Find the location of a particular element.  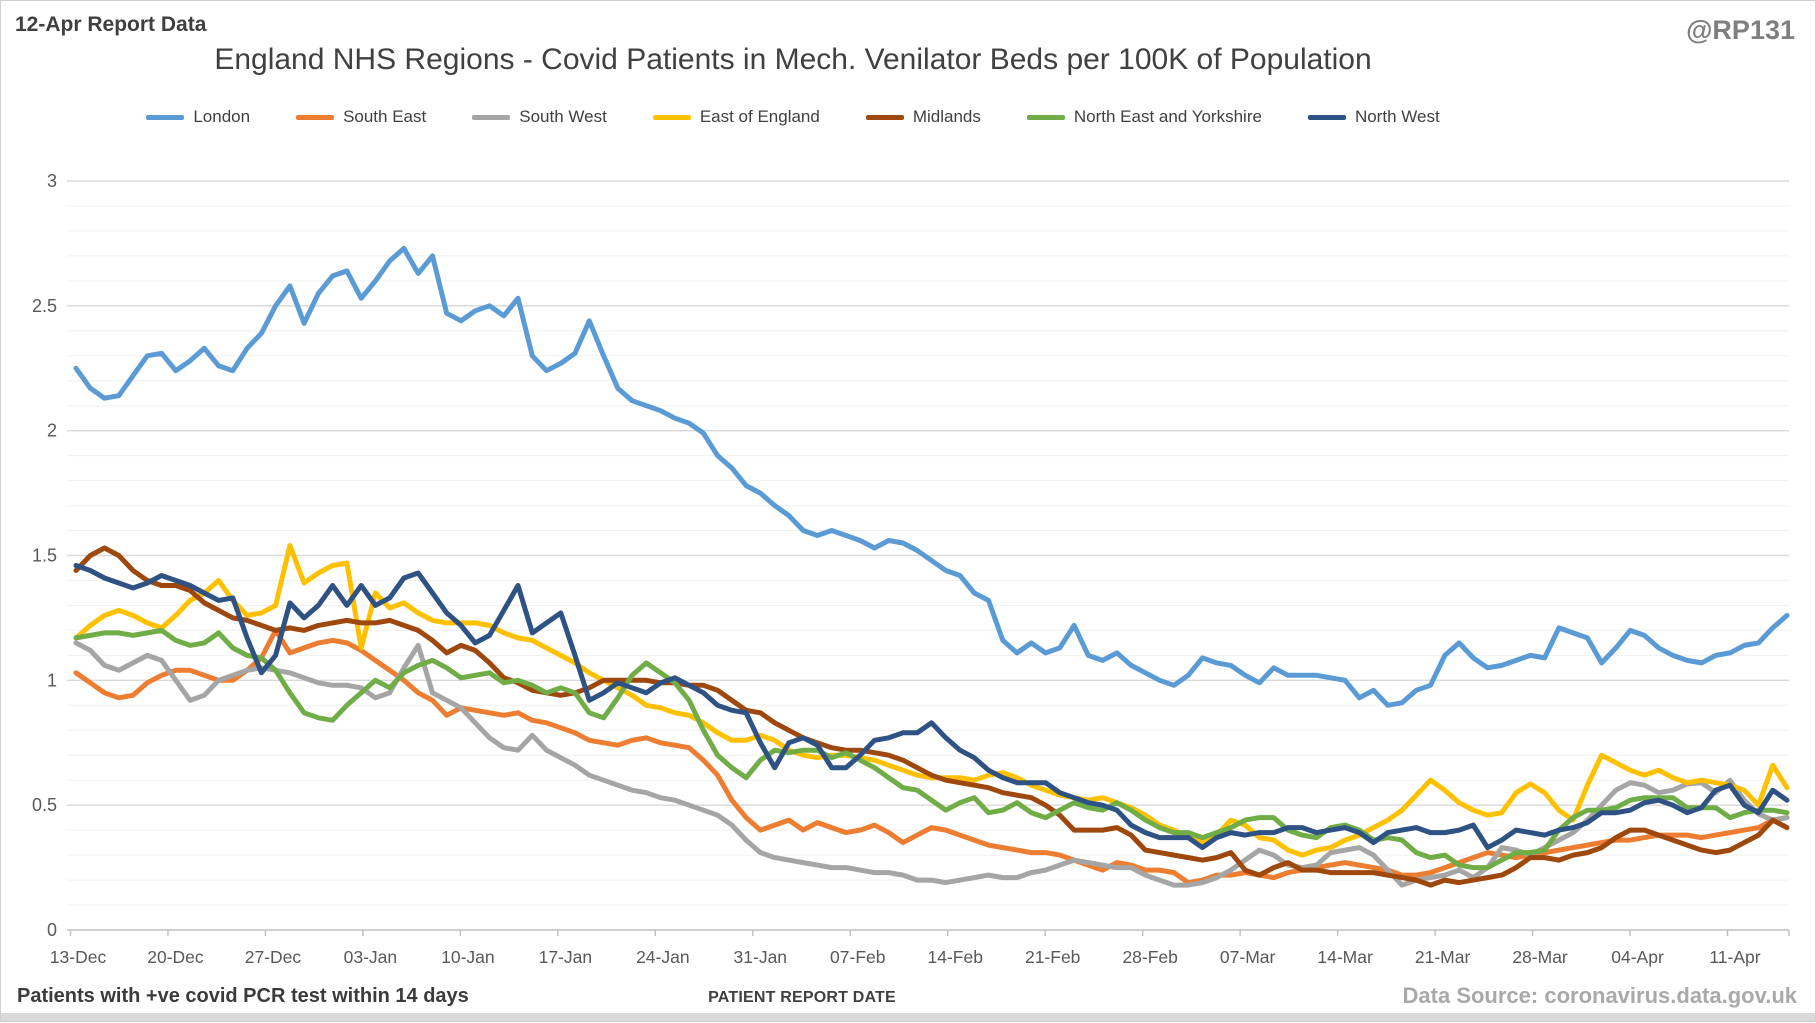

legend-swatch-east-of-england is located at coordinates (671, 117).